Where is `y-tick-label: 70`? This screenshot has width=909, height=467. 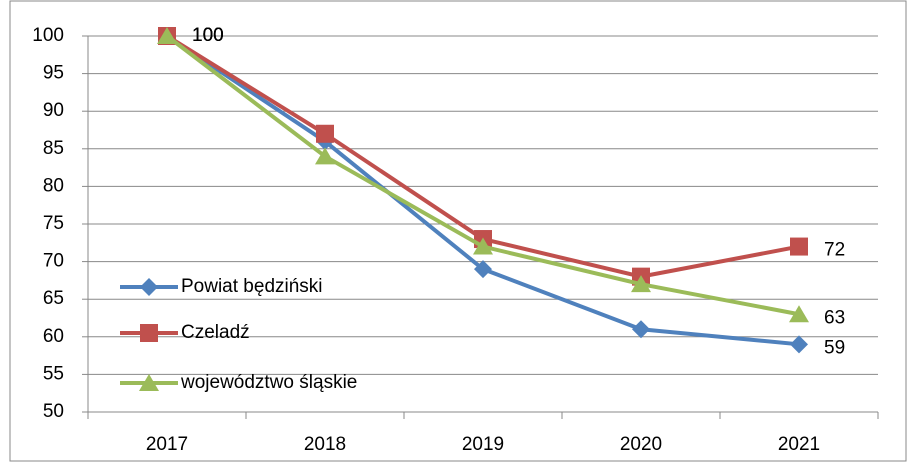
y-tick-label: 70 is located at coordinates (53, 261).